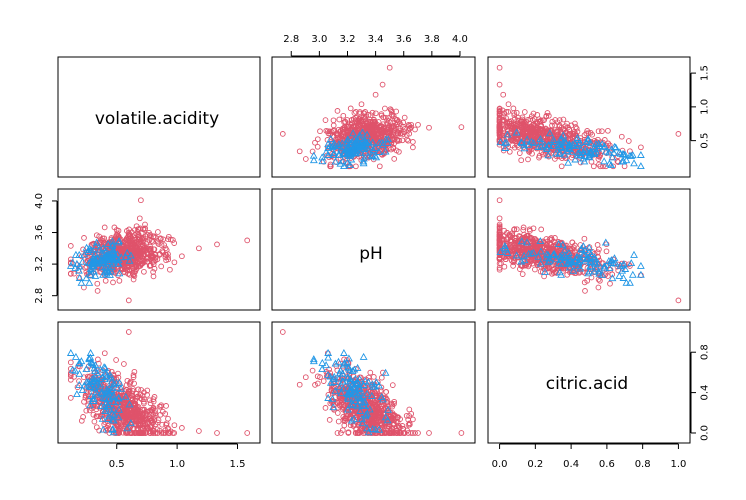  Describe the element at coordinates (607, 464) in the screenshot. I see `citric-acid-bottom-tick-label: 0.6` at that location.